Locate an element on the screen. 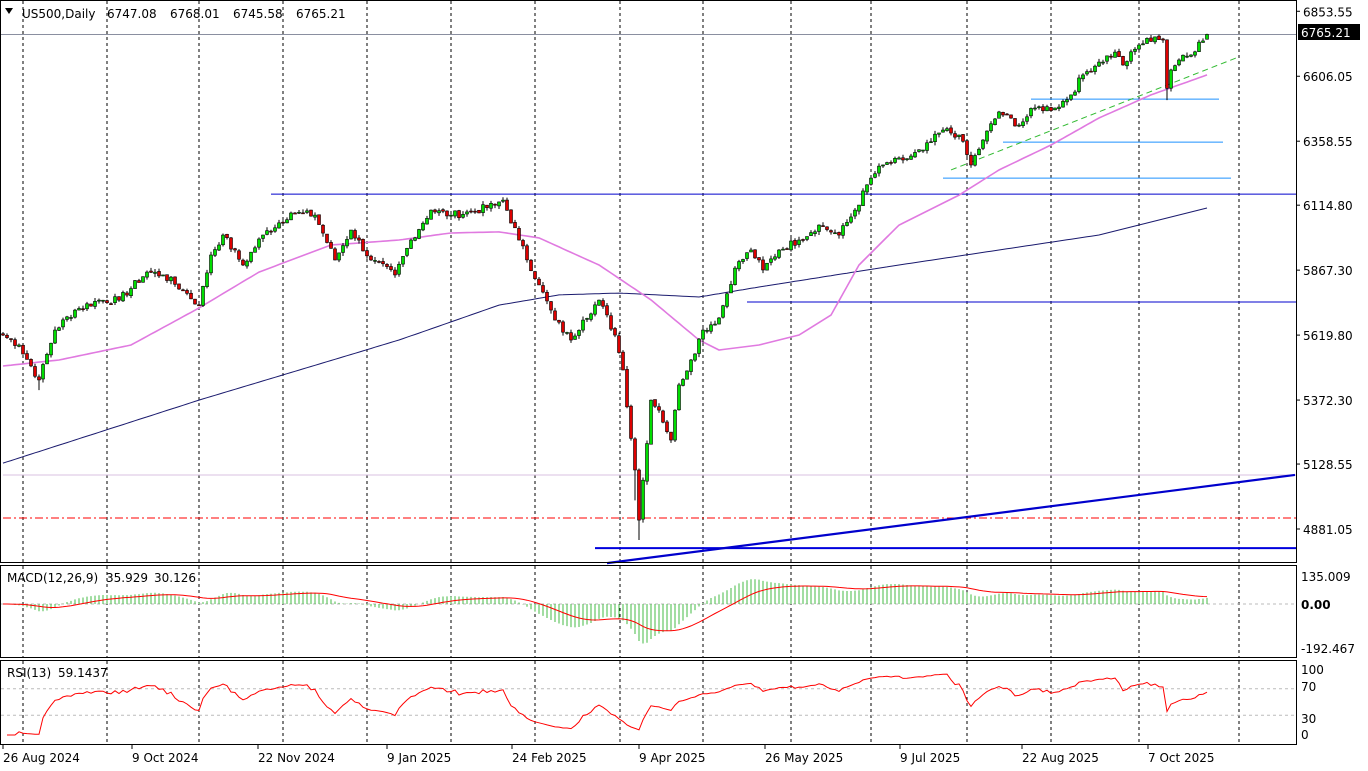 The image size is (1368, 771). rsi-tick: 70 is located at coordinates (1308, 687).